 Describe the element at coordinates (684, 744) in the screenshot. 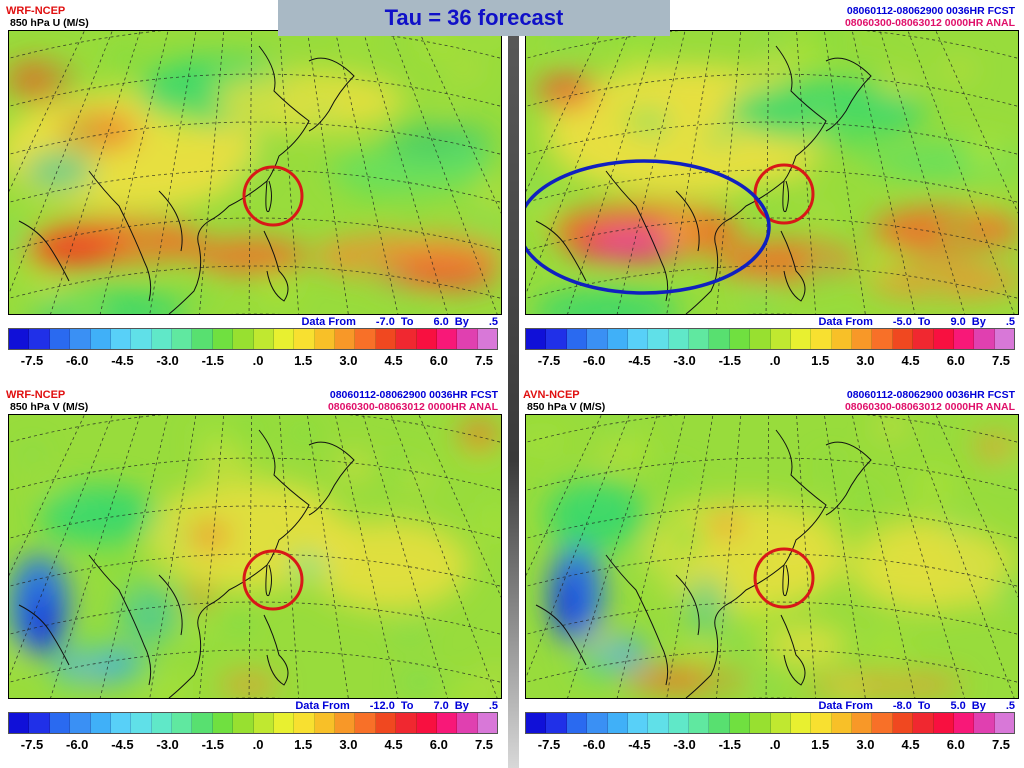

I see `colorbar-tick-label: -3.0` at that location.